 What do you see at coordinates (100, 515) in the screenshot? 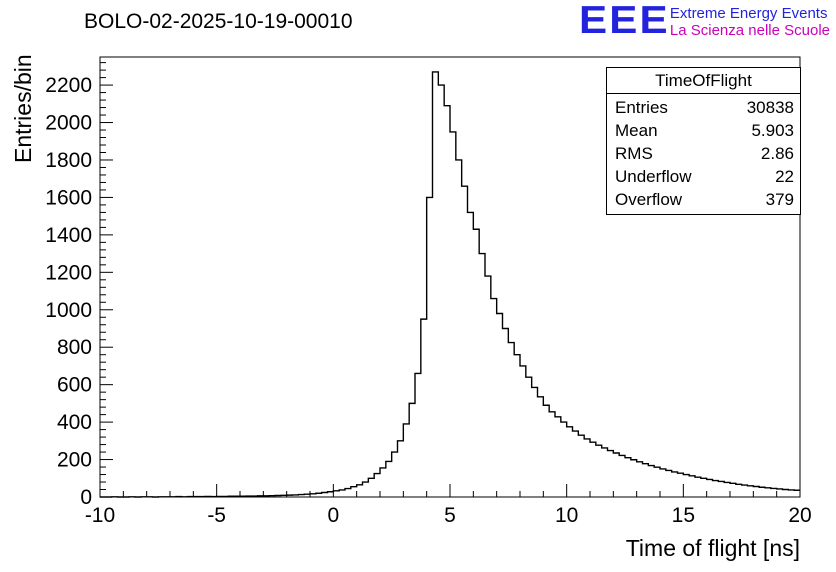
I see `x-tick-label: -10` at bounding box center [100, 515].